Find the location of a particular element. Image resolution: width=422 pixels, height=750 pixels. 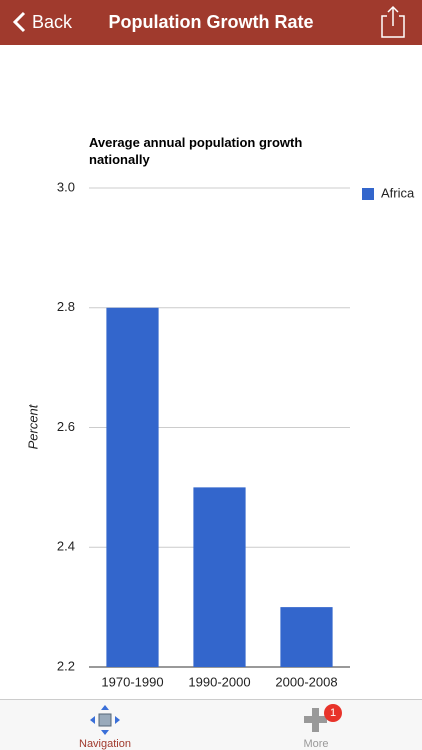

tab-label: More is located at coordinates (316, 744).